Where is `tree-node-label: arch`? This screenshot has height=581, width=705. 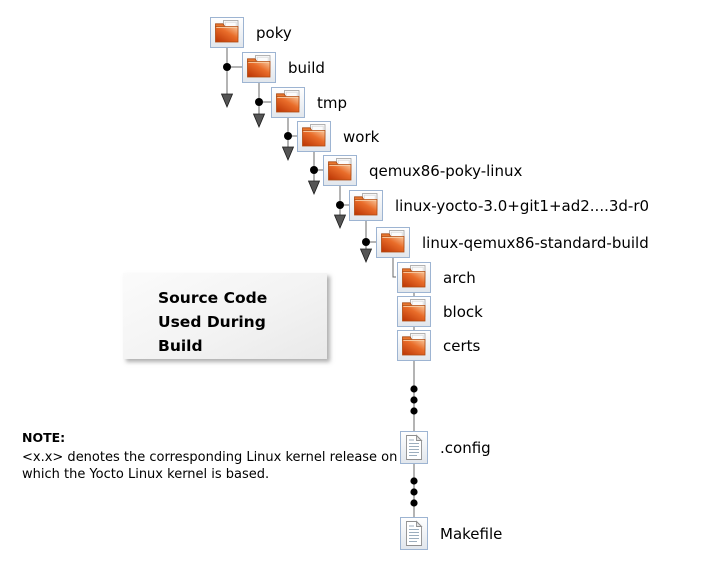
tree-node-label: arch is located at coordinates (459, 277).